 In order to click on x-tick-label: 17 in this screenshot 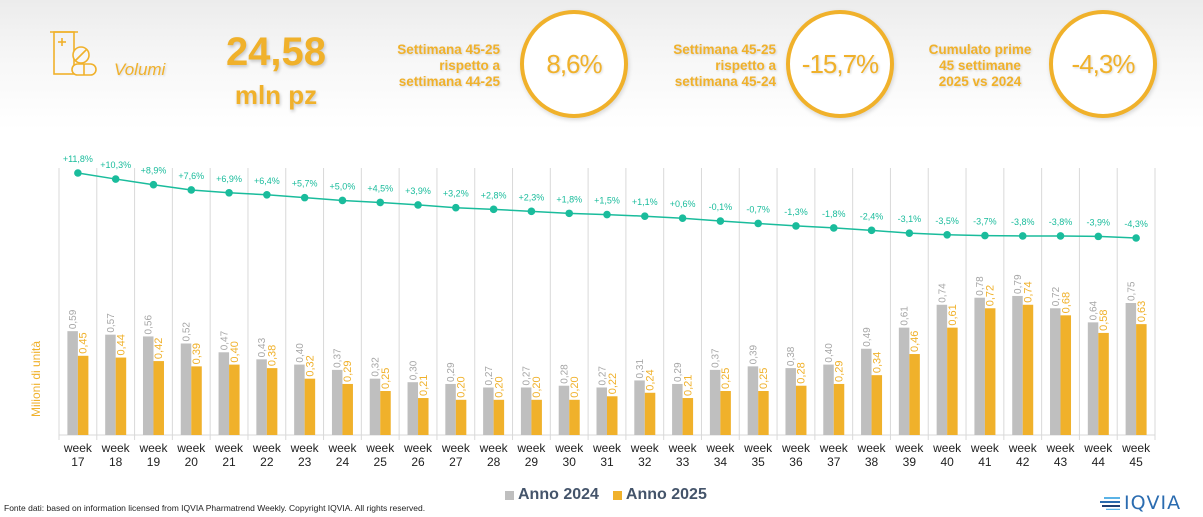, I will do `click(78, 462)`.